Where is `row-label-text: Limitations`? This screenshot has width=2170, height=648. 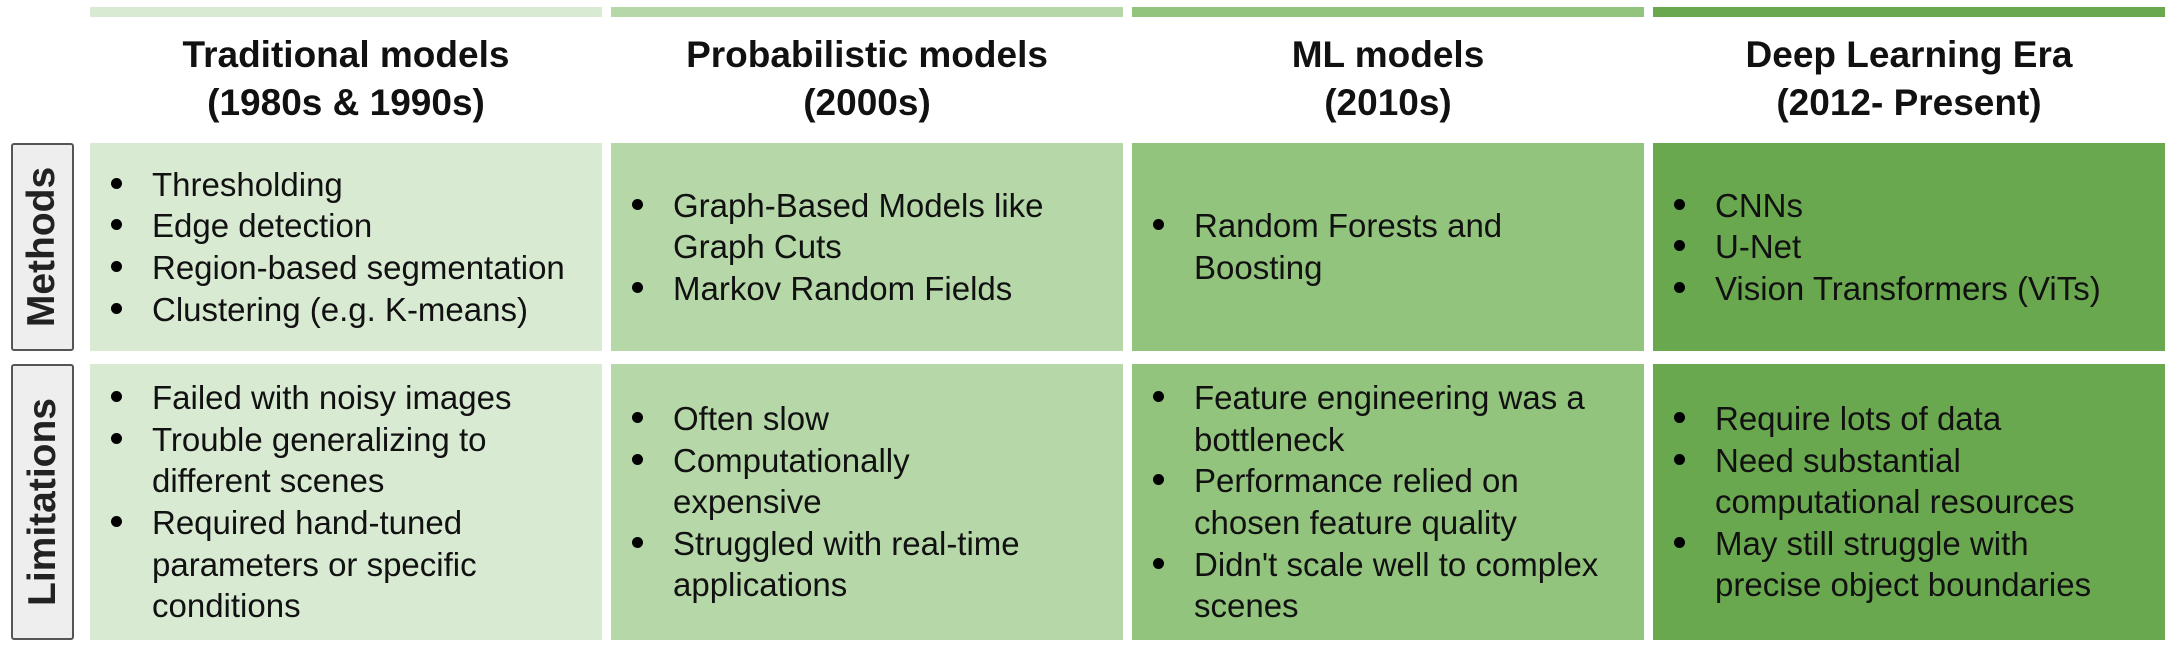
row-label-text: Limitations is located at coordinates (42, 502).